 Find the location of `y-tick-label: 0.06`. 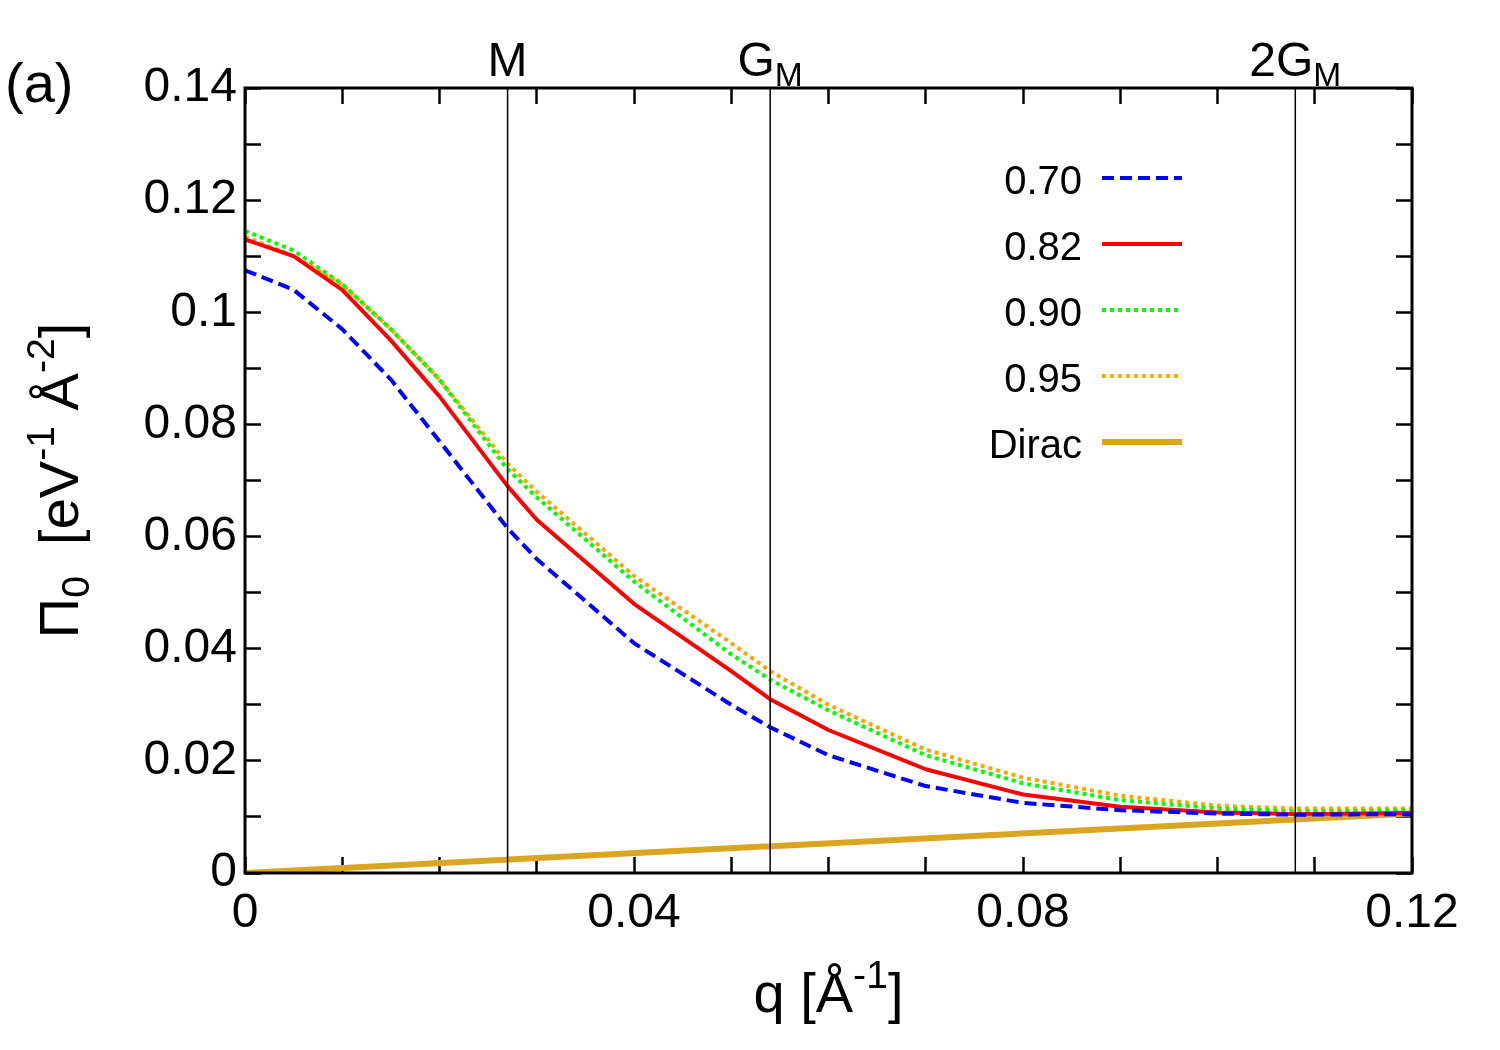

y-tick-label: 0.06 is located at coordinates (190, 533).